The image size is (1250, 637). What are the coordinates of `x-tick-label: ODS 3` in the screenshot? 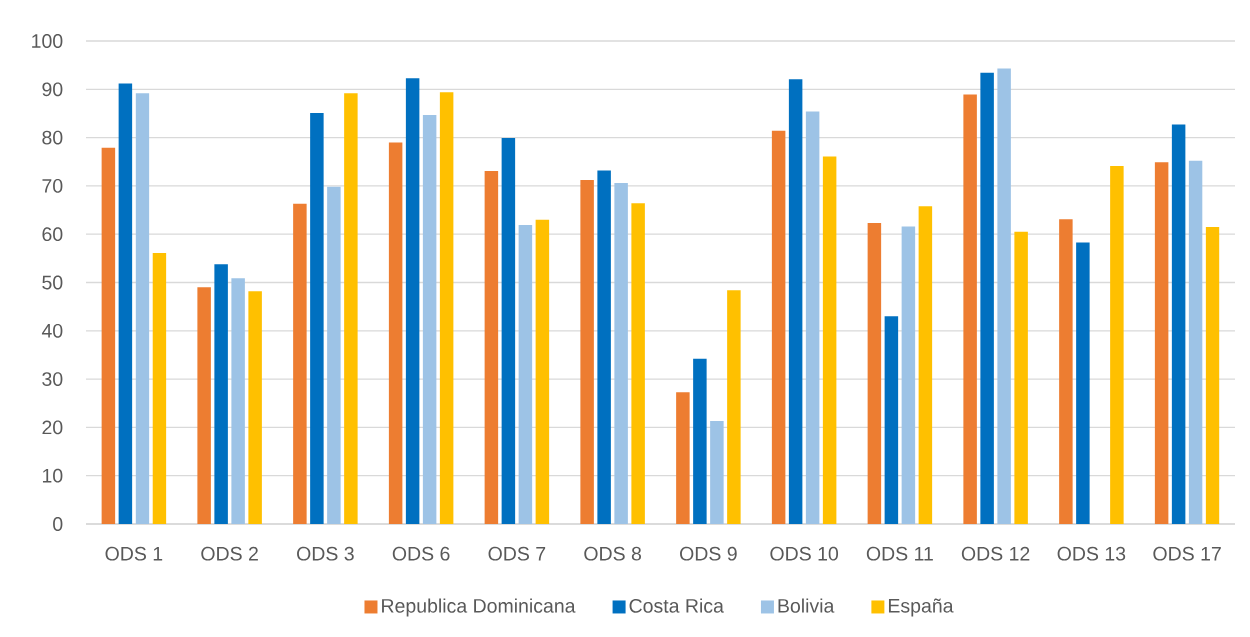 It's located at (325, 553).